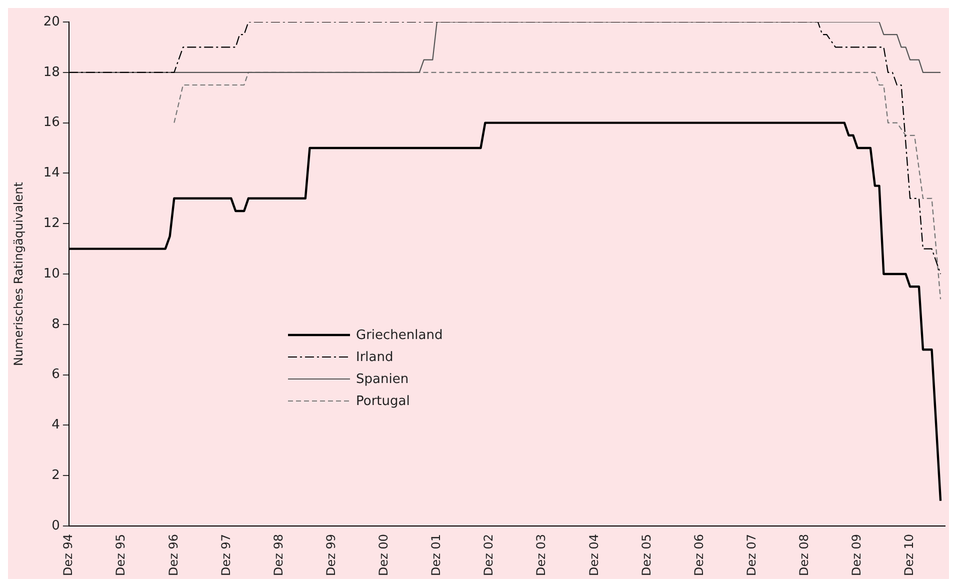 The width and height of the screenshot is (957, 587). What do you see at coordinates (51, 223) in the screenshot?
I see `y-tick-label: 12` at bounding box center [51, 223].